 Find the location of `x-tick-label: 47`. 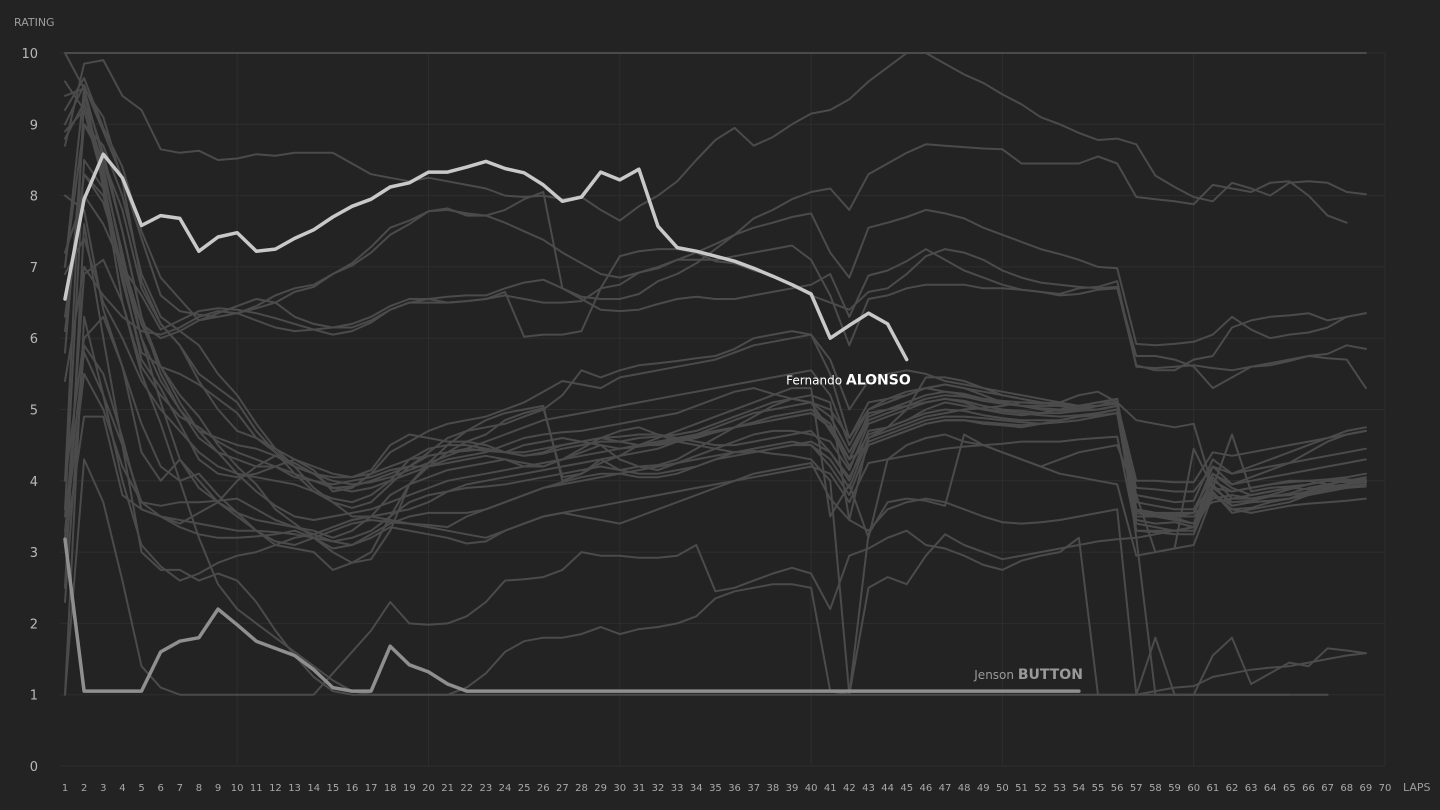

x-tick-label: 47 is located at coordinates (945, 788).